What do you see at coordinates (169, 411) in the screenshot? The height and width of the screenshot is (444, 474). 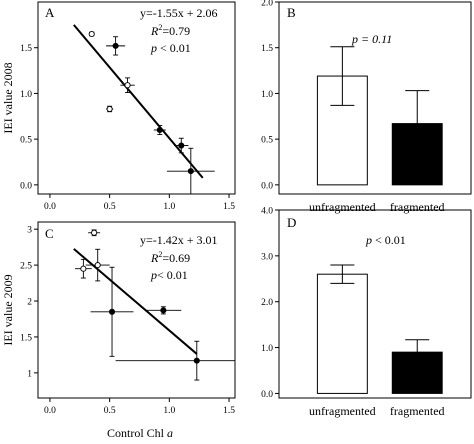 I see `panel-c-xtick-label: 1.0` at bounding box center [169, 411].